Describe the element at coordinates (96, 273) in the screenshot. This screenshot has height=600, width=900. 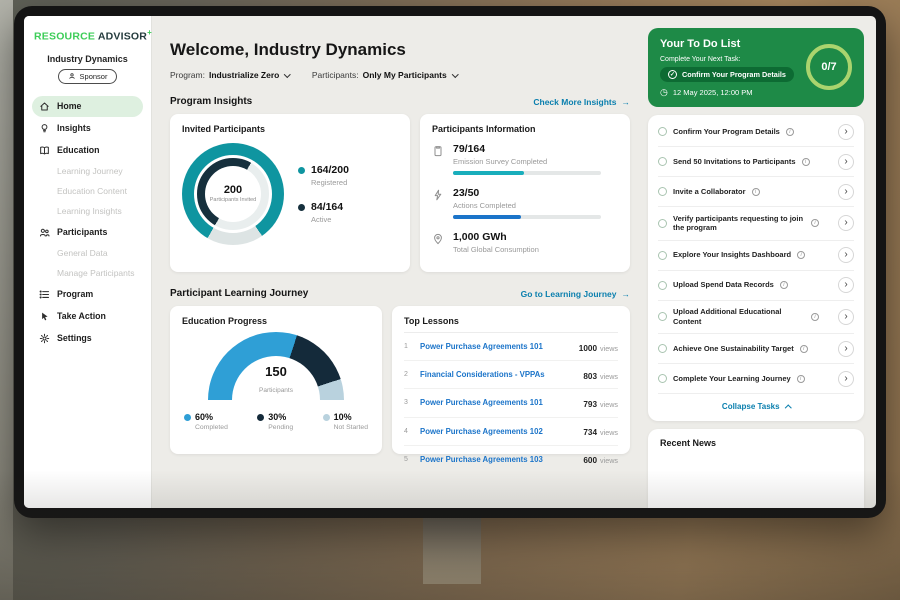
I see `sidebar-item-manage-participants: Manage Participants` at that location.